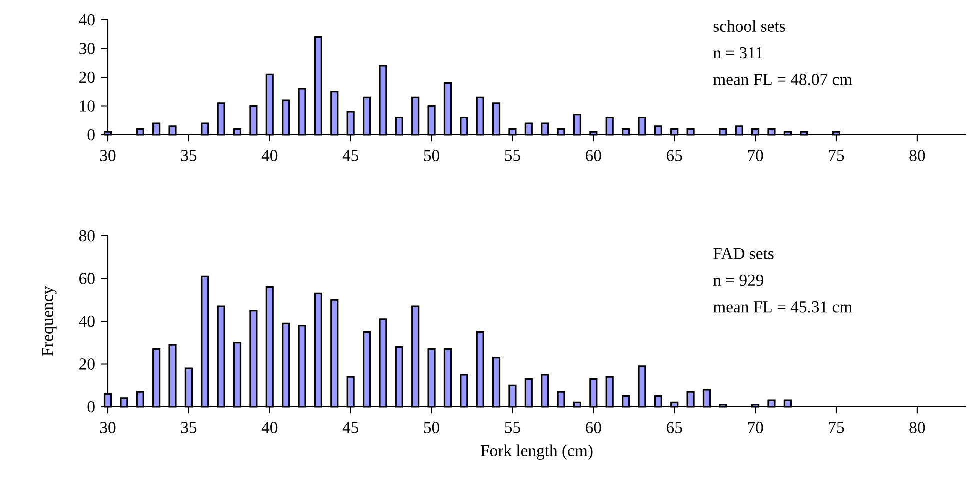 The width and height of the screenshot is (971, 497). I want to click on y-tick-label: 60, so click(87, 278).